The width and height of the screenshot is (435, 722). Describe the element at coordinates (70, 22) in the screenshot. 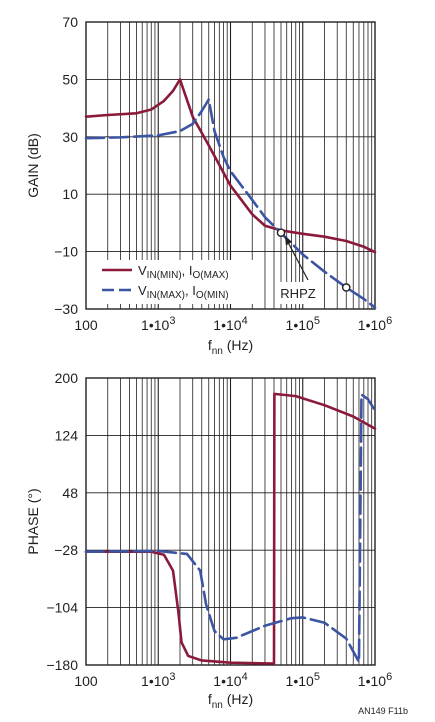

I see `y-tick-label: 70` at that location.